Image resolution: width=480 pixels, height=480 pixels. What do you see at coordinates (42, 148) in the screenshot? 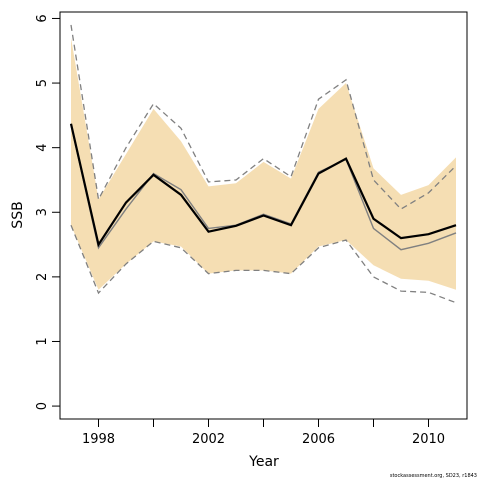
I see `y-tick-label: 4` at bounding box center [42, 148].